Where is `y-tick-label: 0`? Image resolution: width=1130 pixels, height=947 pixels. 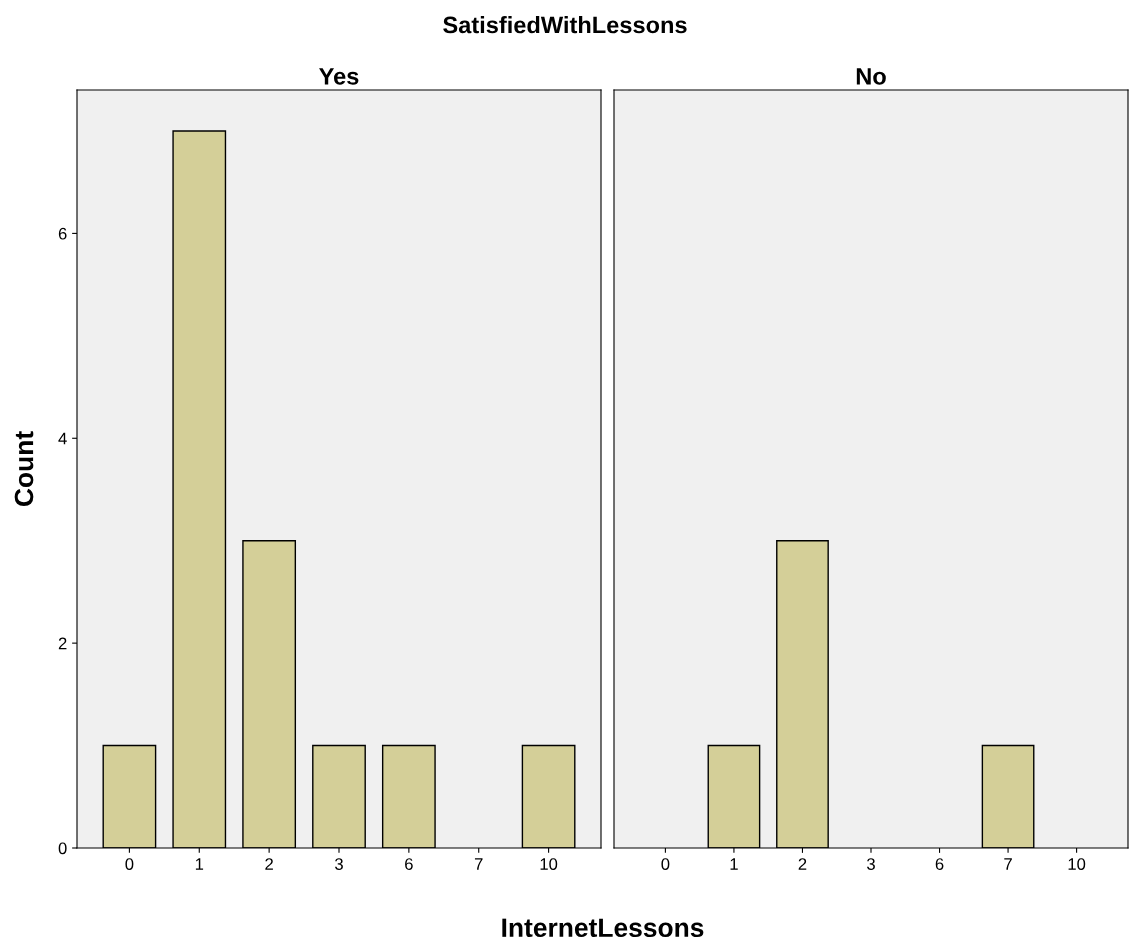
y-tick-label: 0 is located at coordinates (62, 848).